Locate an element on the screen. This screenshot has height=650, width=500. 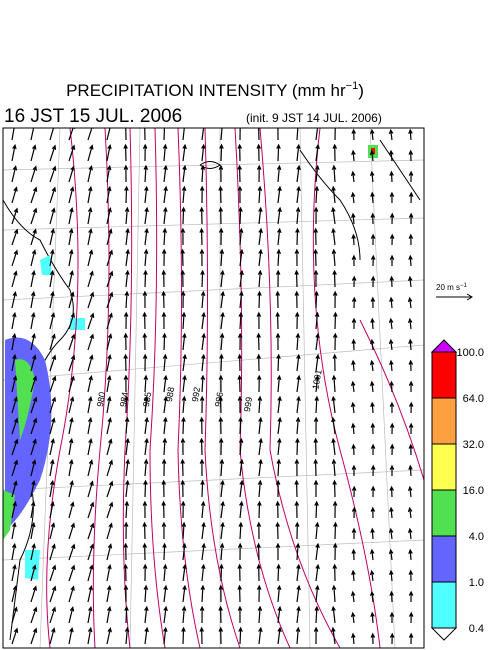
title-text: PRECIPITATION INTENSITY (mm hr is located at coordinates (206, 90).